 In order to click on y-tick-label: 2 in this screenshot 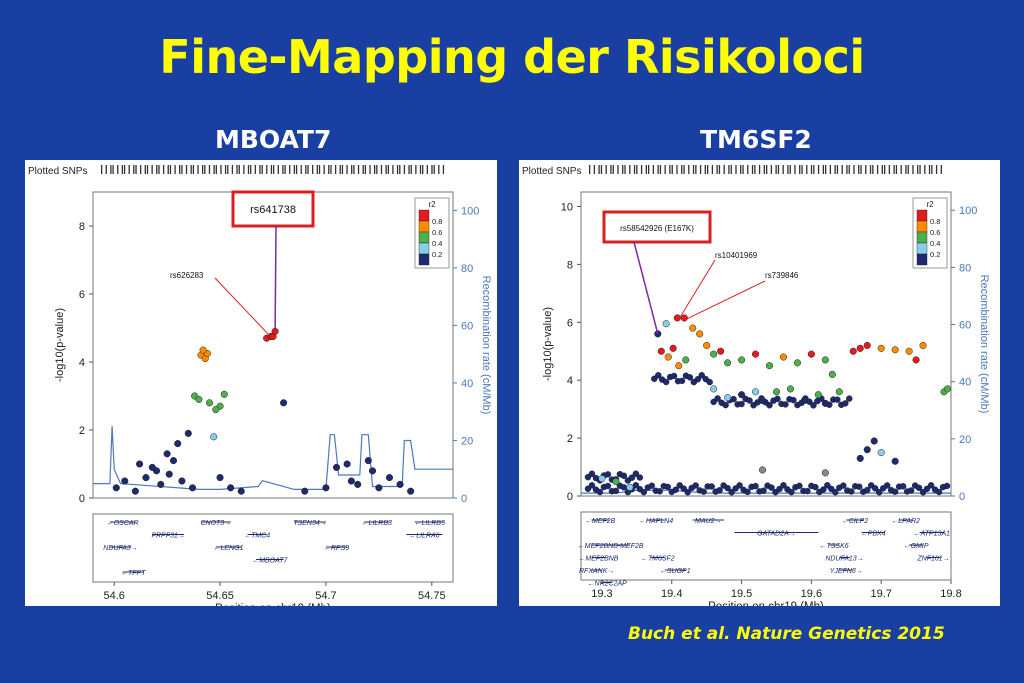, I will do `click(82, 431)`.